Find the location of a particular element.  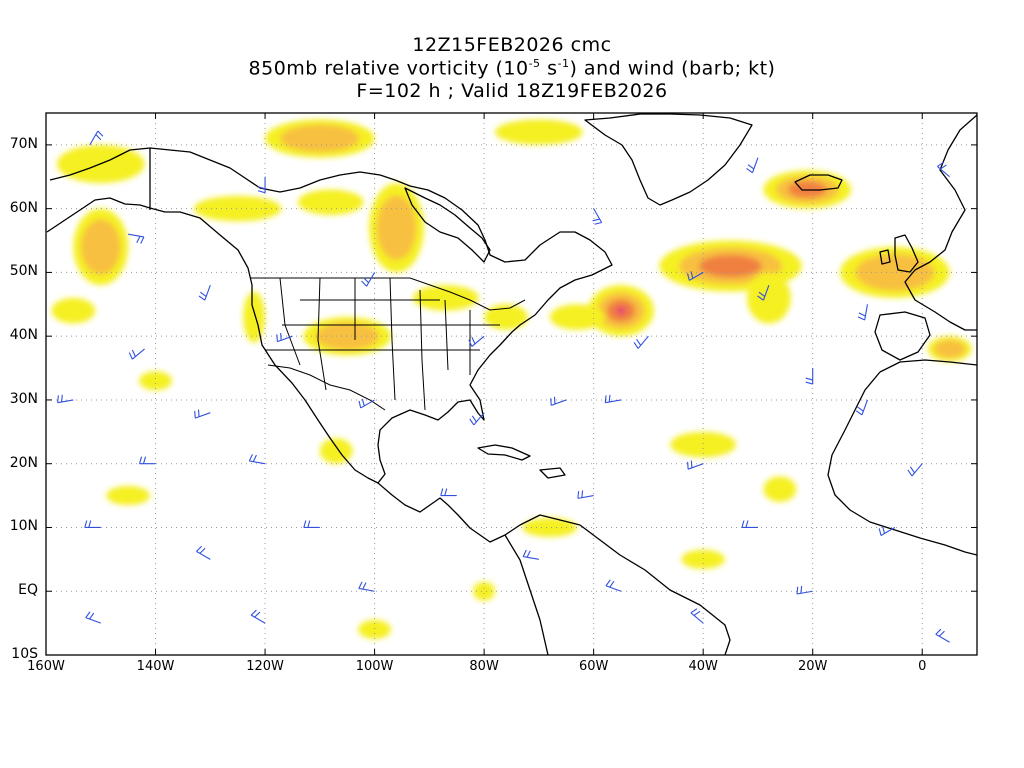

longitude-label: 140W is located at coordinates (156, 666).